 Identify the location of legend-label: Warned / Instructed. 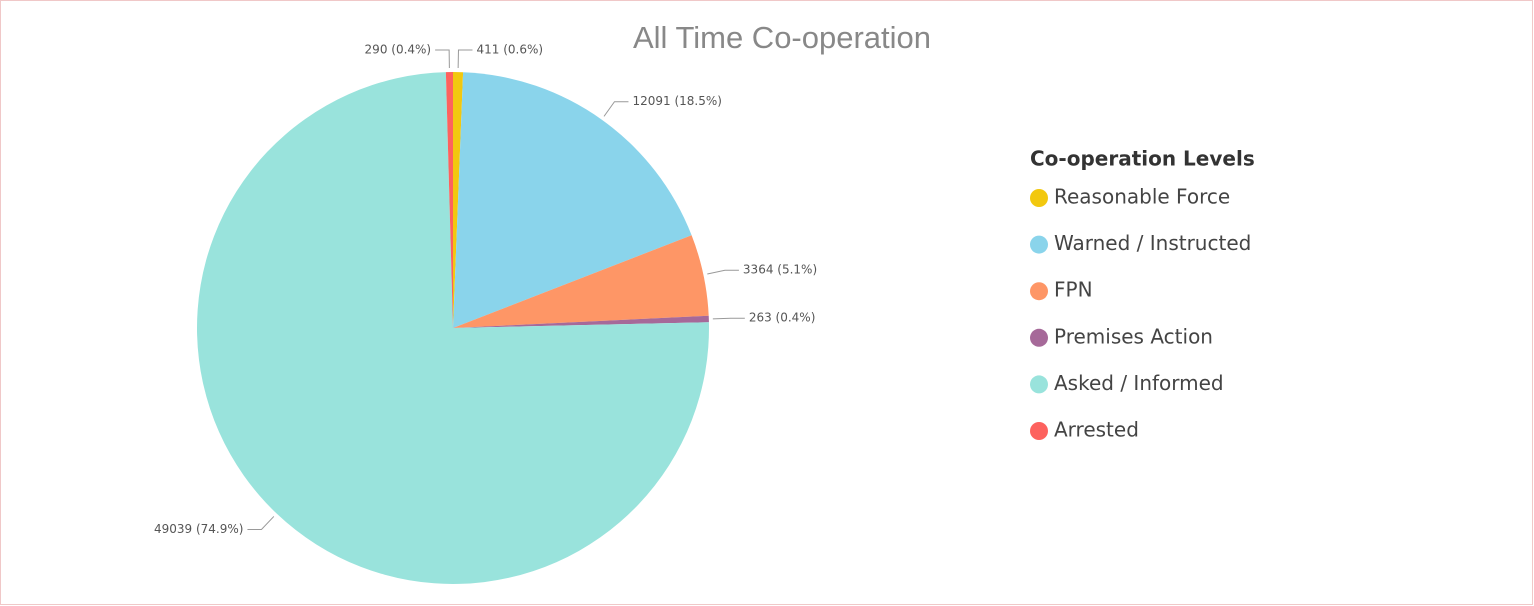
(1152, 243).